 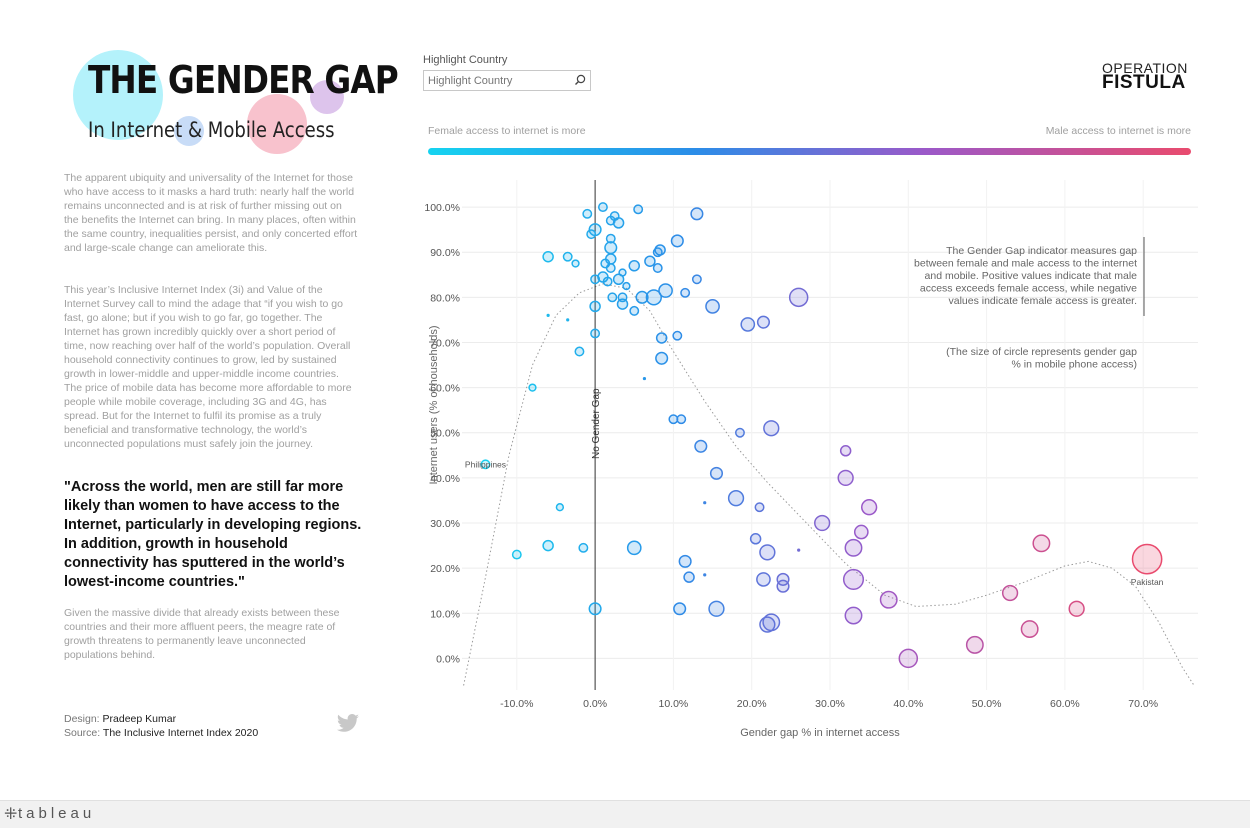 What do you see at coordinates (496, 80) in the screenshot?
I see `highlight-country-input` at bounding box center [496, 80].